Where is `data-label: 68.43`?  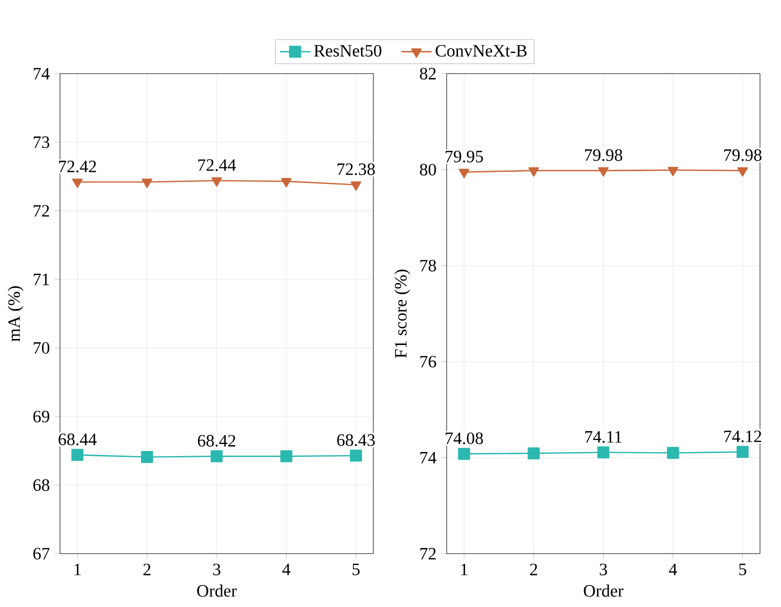 data-label: 68.43 is located at coordinates (356, 440).